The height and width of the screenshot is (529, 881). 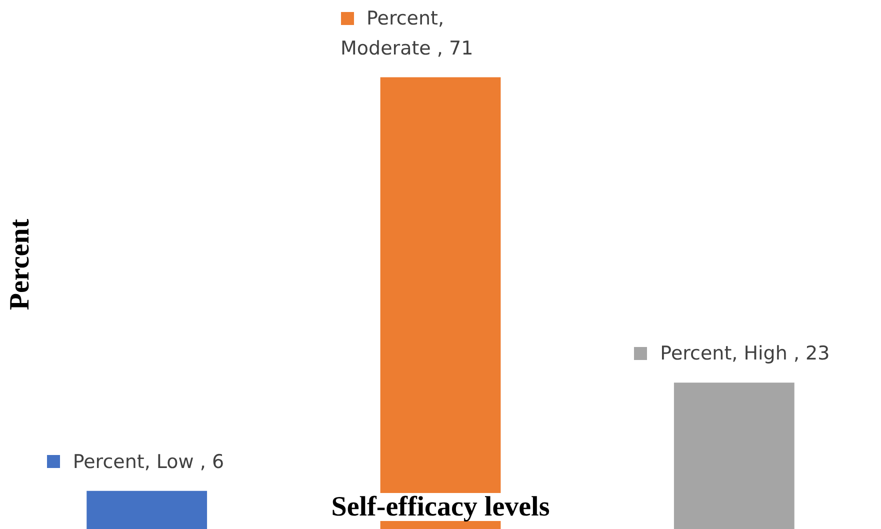 I want to click on y-axis-title: Percent, so click(x=20, y=264).